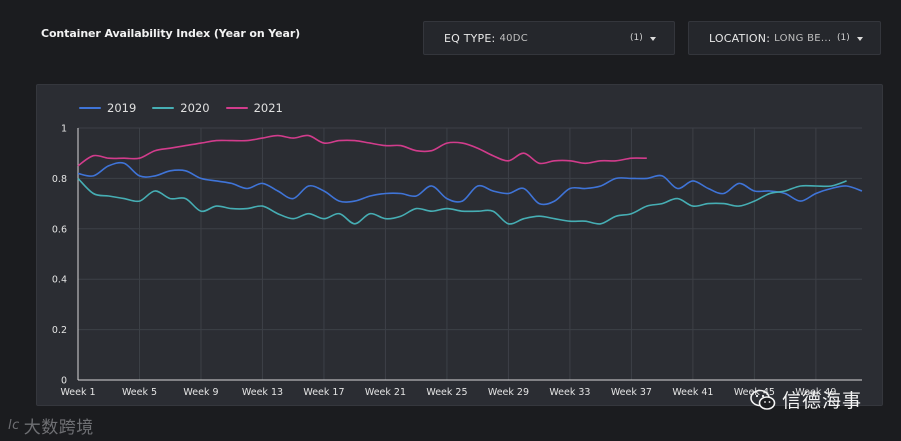 Image resolution: width=901 pixels, height=441 pixels. What do you see at coordinates (236, 108) in the screenshot?
I see `legend-swatch-2021` at bounding box center [236, 108].